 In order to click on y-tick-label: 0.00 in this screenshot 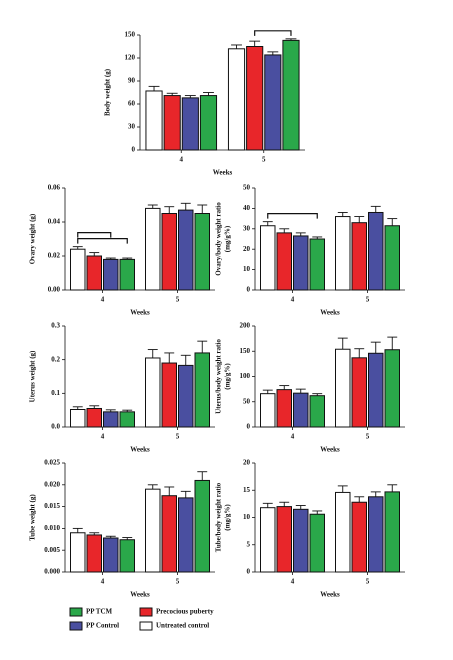, I will do `click(54, 290)`.